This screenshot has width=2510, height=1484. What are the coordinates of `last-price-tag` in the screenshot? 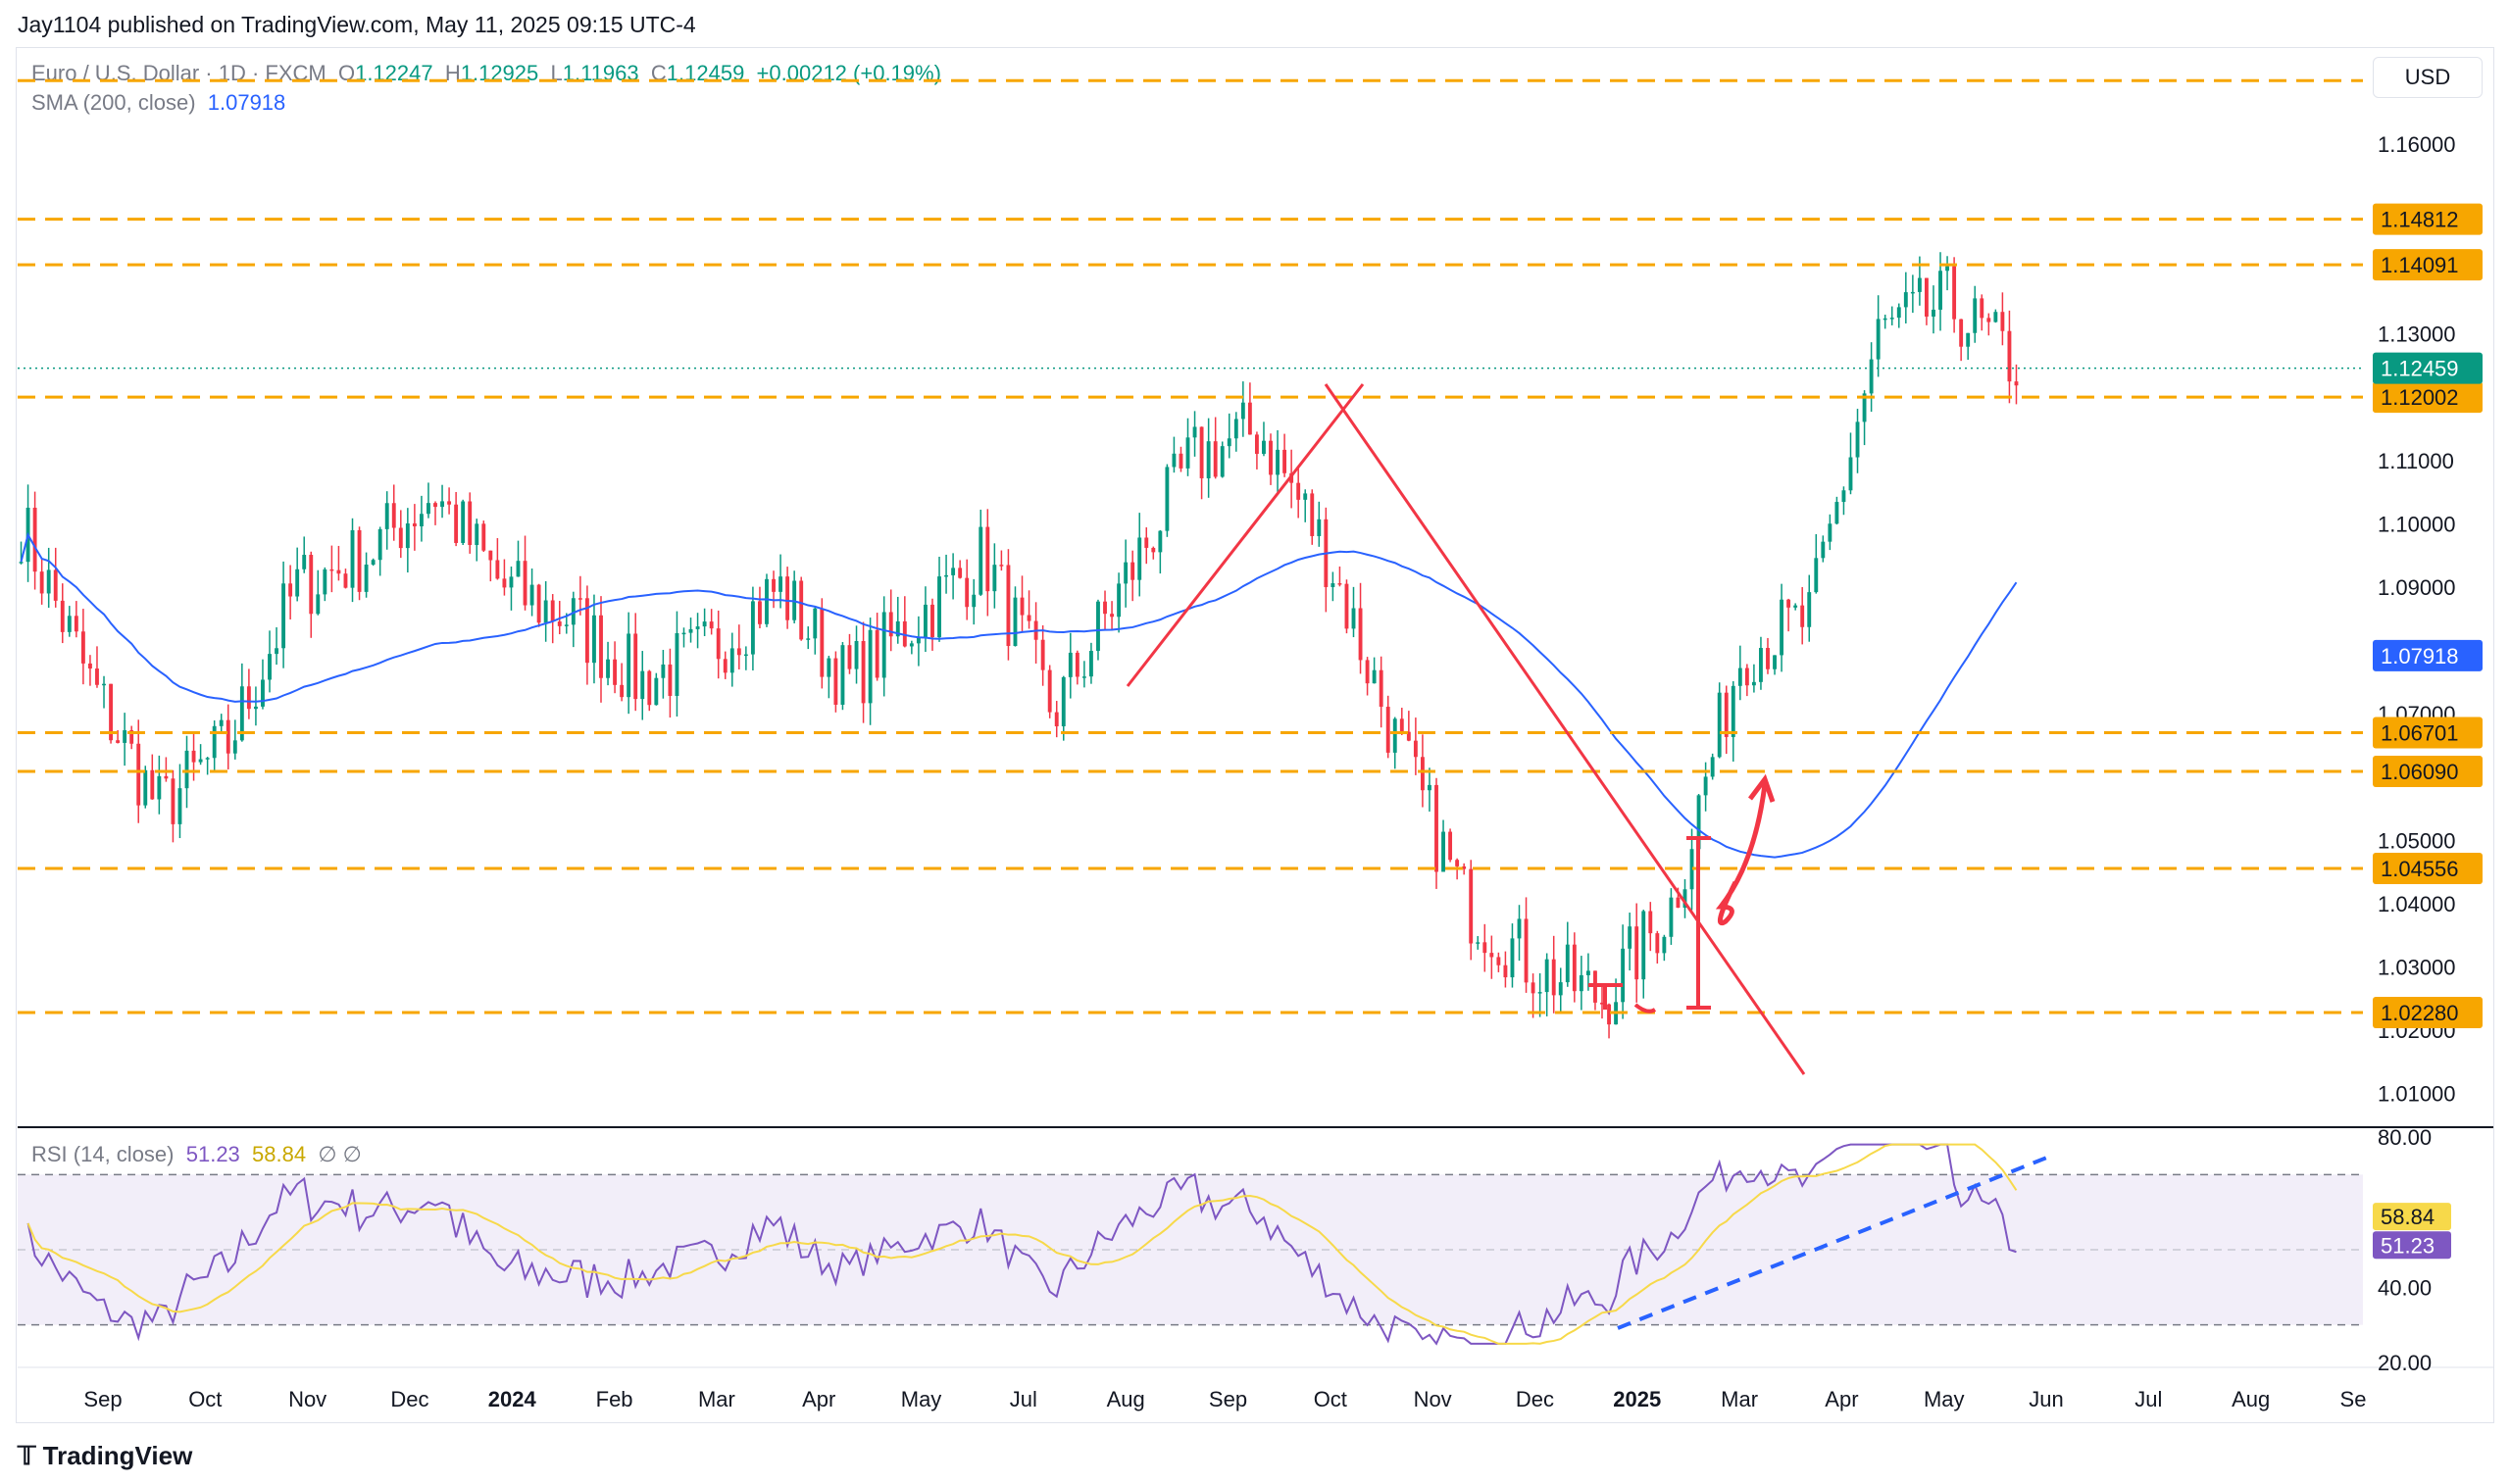 It's located at (2428, 368).